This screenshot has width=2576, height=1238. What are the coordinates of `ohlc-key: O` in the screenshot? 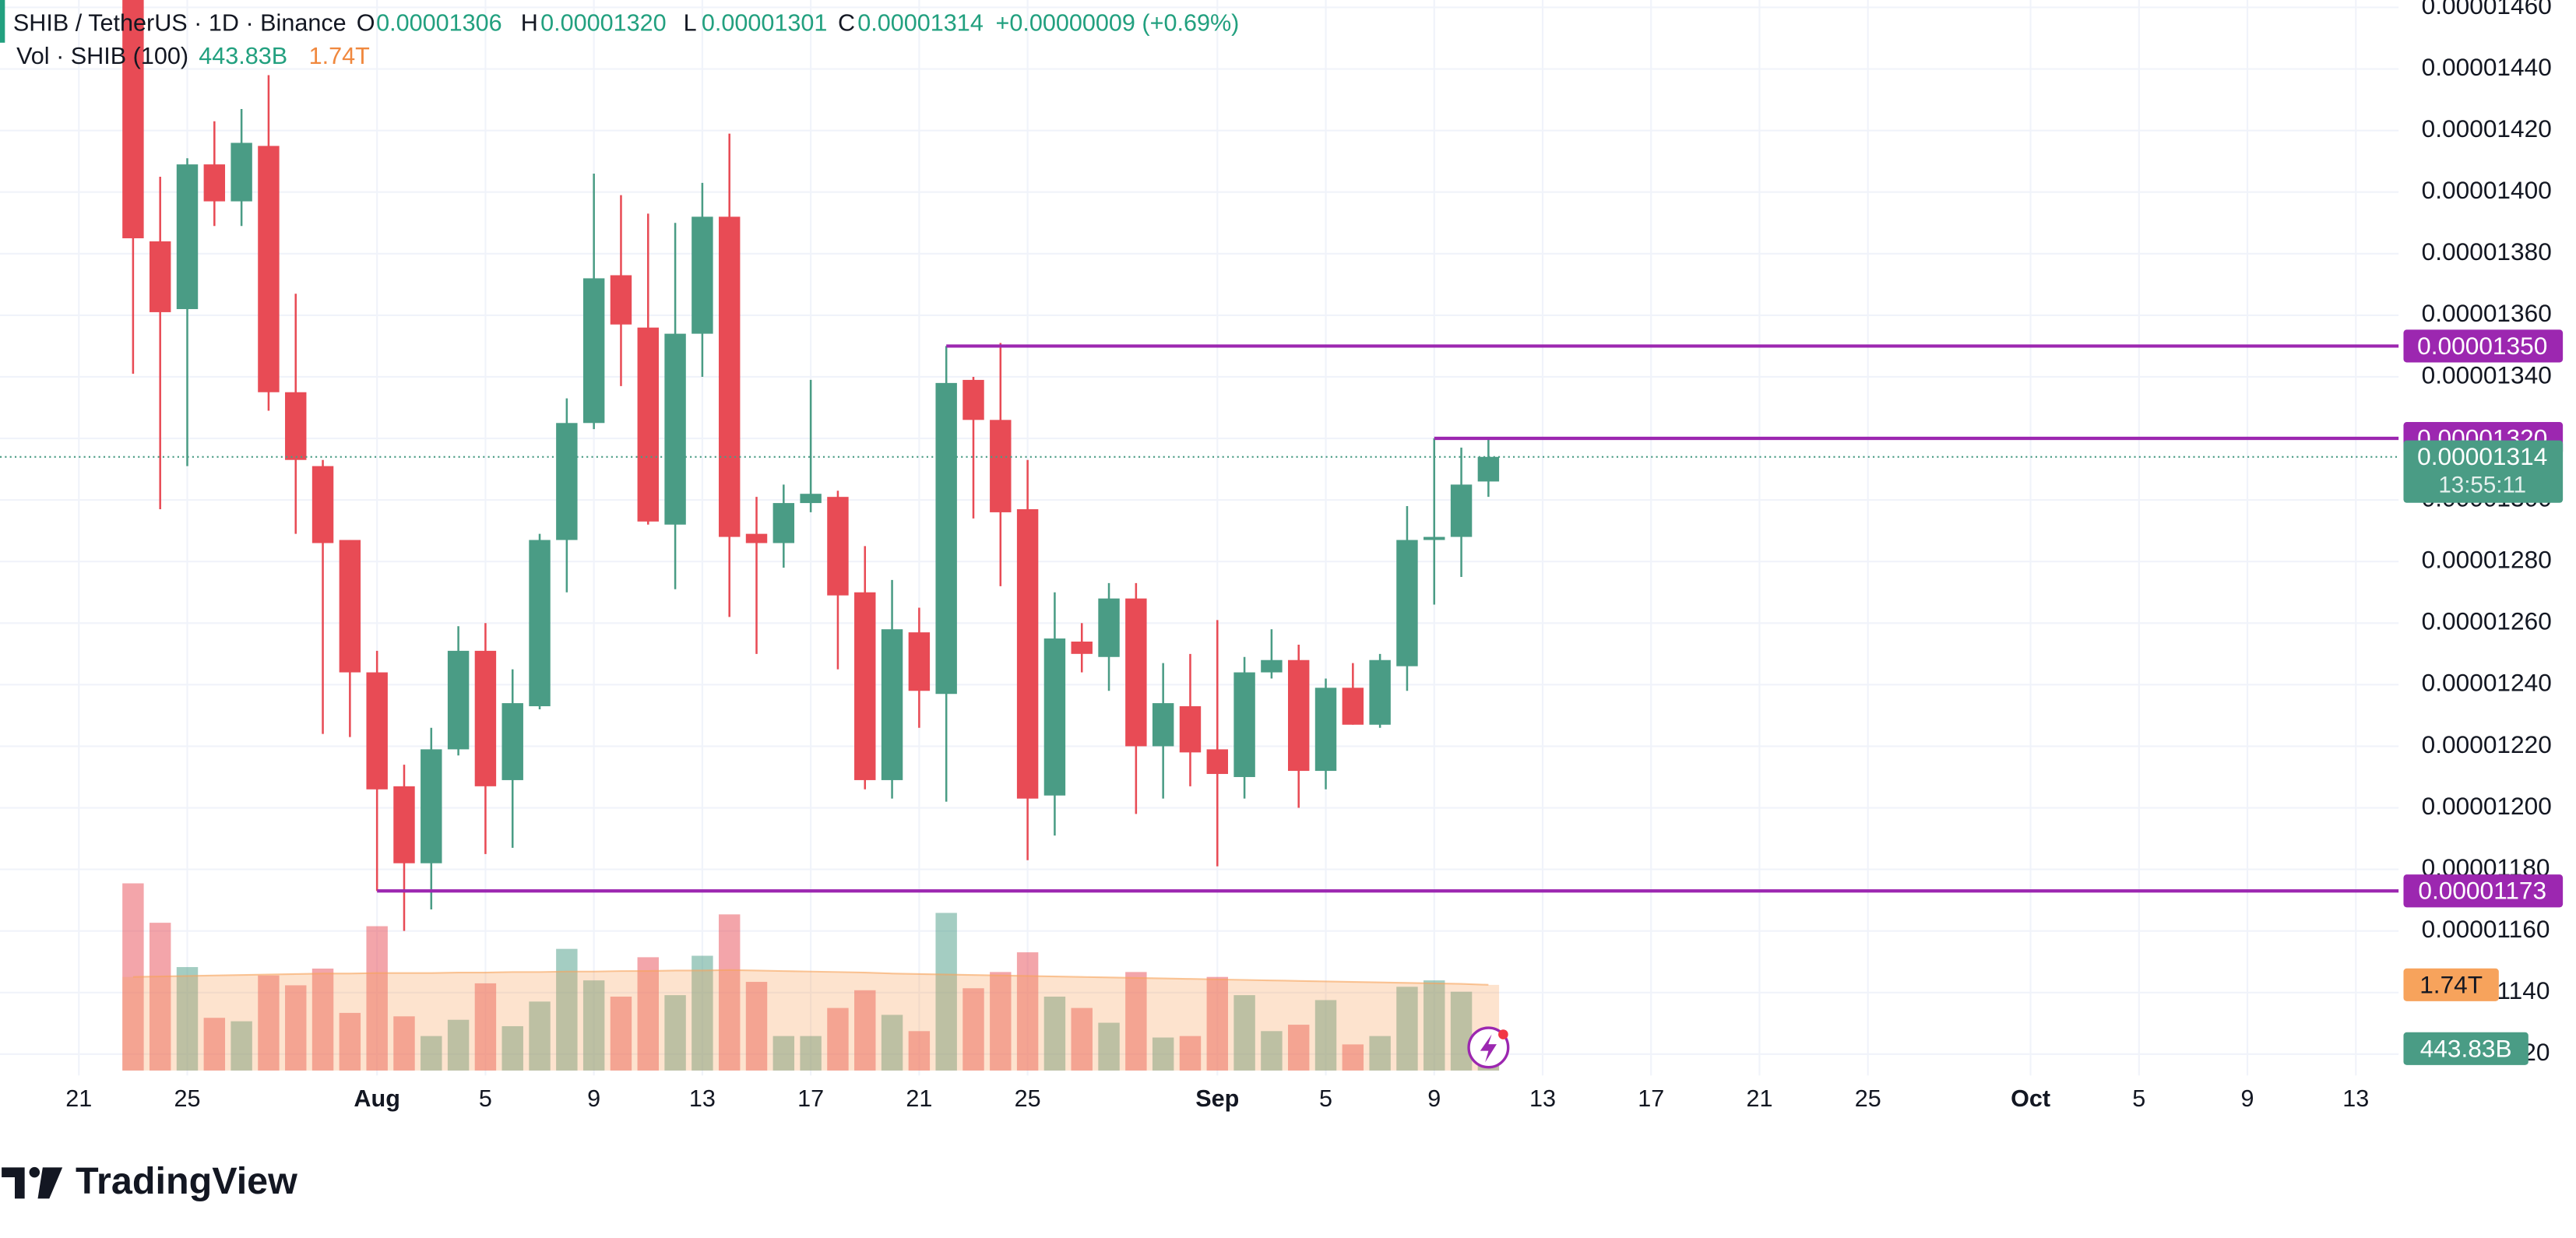 It's located at (366, 23).